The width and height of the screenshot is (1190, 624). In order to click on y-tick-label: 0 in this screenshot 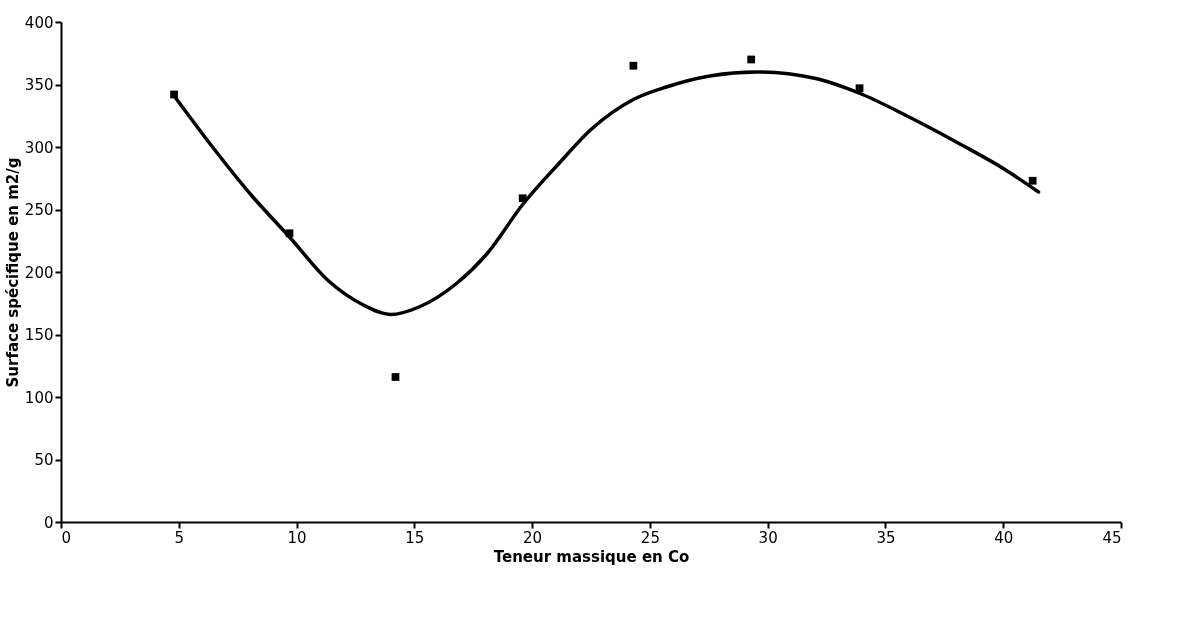, I will do `click(48, 522)`.